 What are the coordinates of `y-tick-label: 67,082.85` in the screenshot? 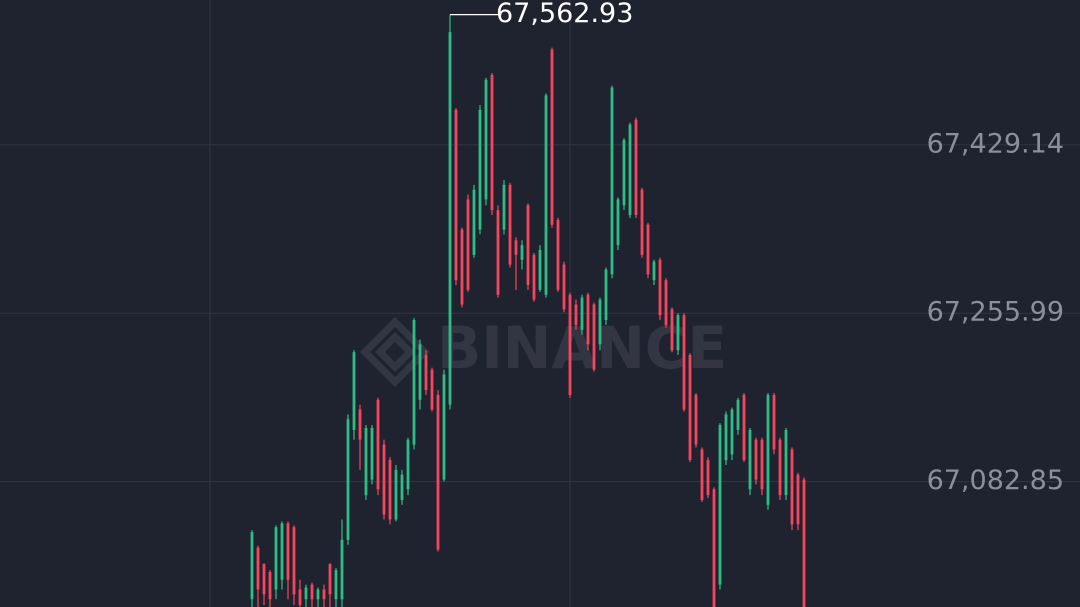 It's located at (995, 480).